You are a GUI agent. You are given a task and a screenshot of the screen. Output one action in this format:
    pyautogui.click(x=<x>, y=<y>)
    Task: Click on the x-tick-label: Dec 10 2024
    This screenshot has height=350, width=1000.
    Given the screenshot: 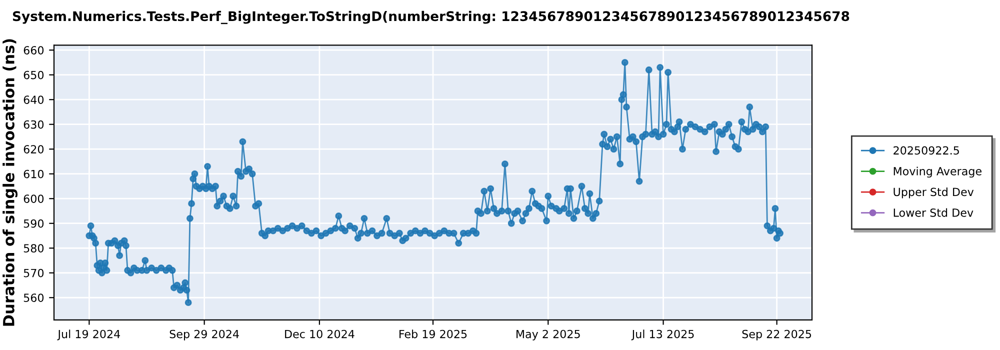 What is the action you would take?
    pyautogui.click(x=319, y=334)
    